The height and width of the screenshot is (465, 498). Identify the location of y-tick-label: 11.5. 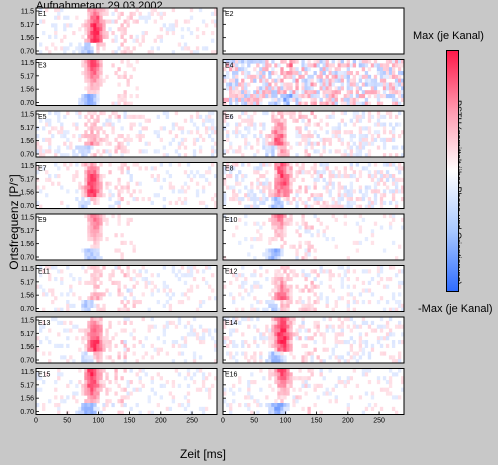
(27, 166).